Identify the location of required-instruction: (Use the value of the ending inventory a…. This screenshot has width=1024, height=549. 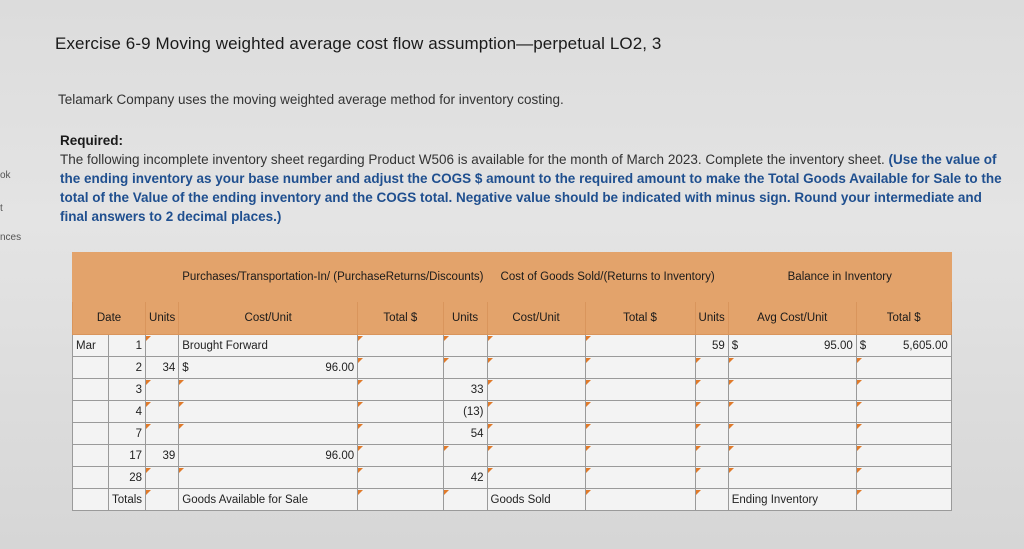
(531, 188).